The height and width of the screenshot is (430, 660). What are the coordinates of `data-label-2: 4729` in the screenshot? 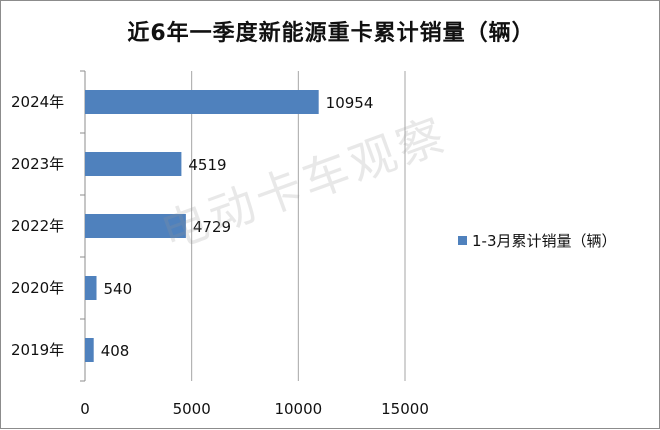 It's located at (212, 227).